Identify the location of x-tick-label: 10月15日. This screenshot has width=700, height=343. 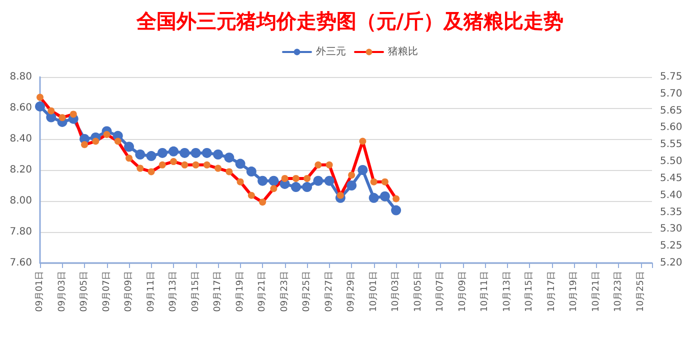
(529, 291).